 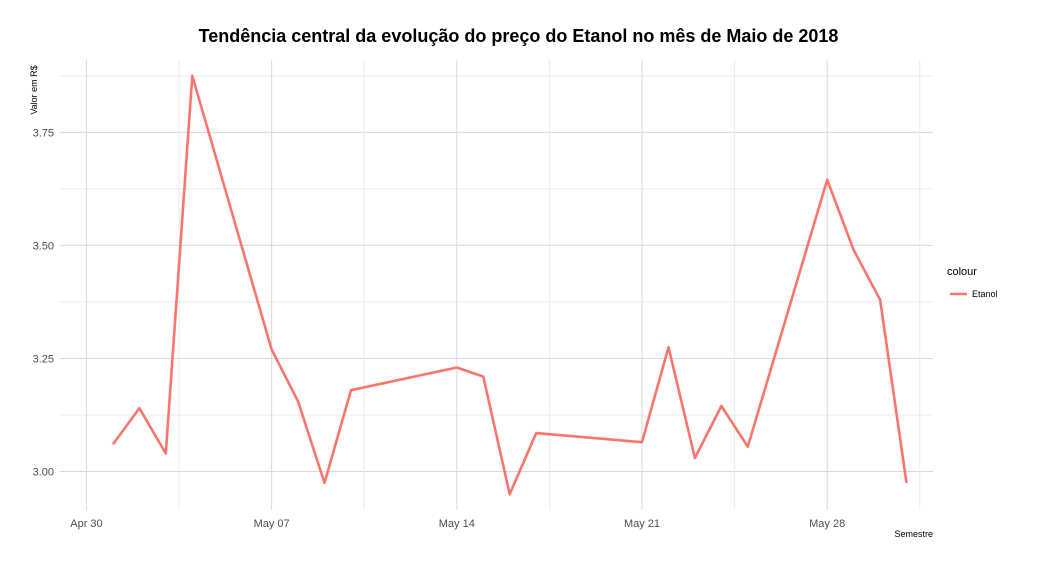 What do you see at coordinates (962, 272) in the screenshot?
I see `legend-title: colour` at bounding box center [962, 272].